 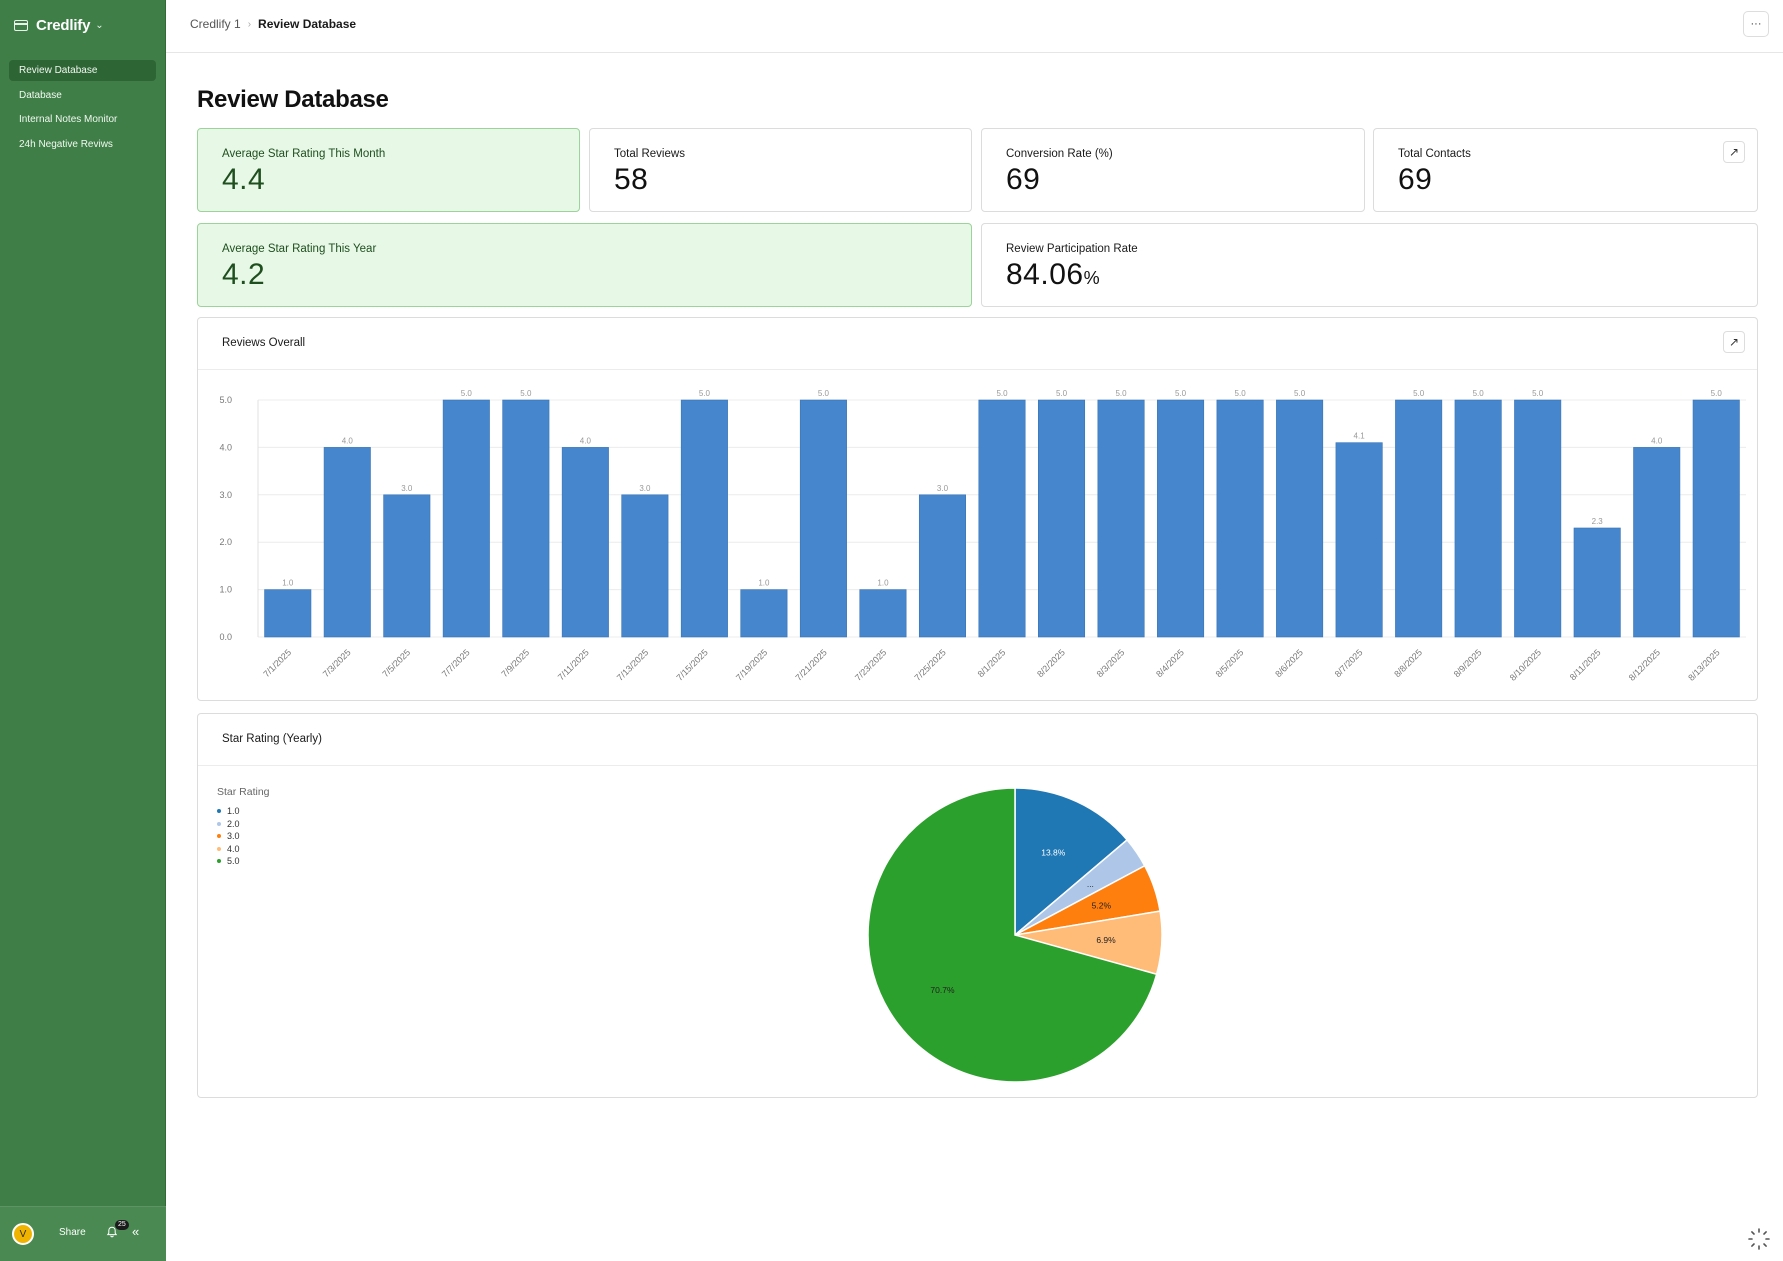 I want to click on x-tick-label: 7/7/2025, so click(x=456, y=663).